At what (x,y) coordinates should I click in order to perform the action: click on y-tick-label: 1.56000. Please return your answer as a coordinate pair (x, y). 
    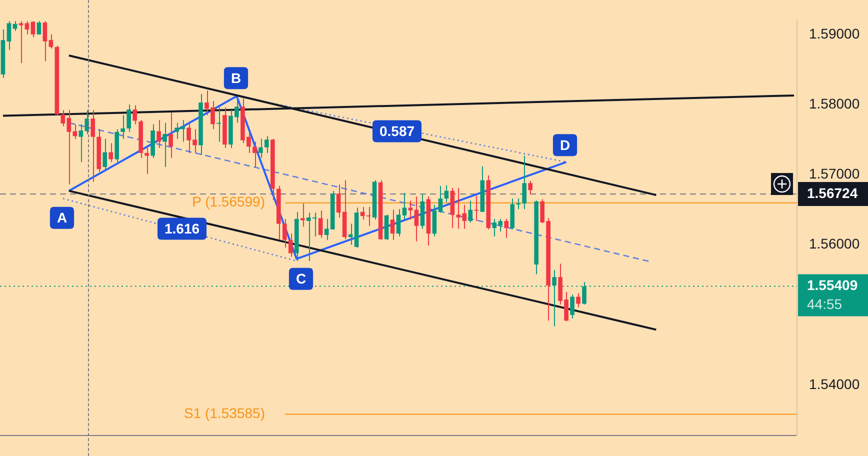
    Looking at the image, I should click on (834, 244).